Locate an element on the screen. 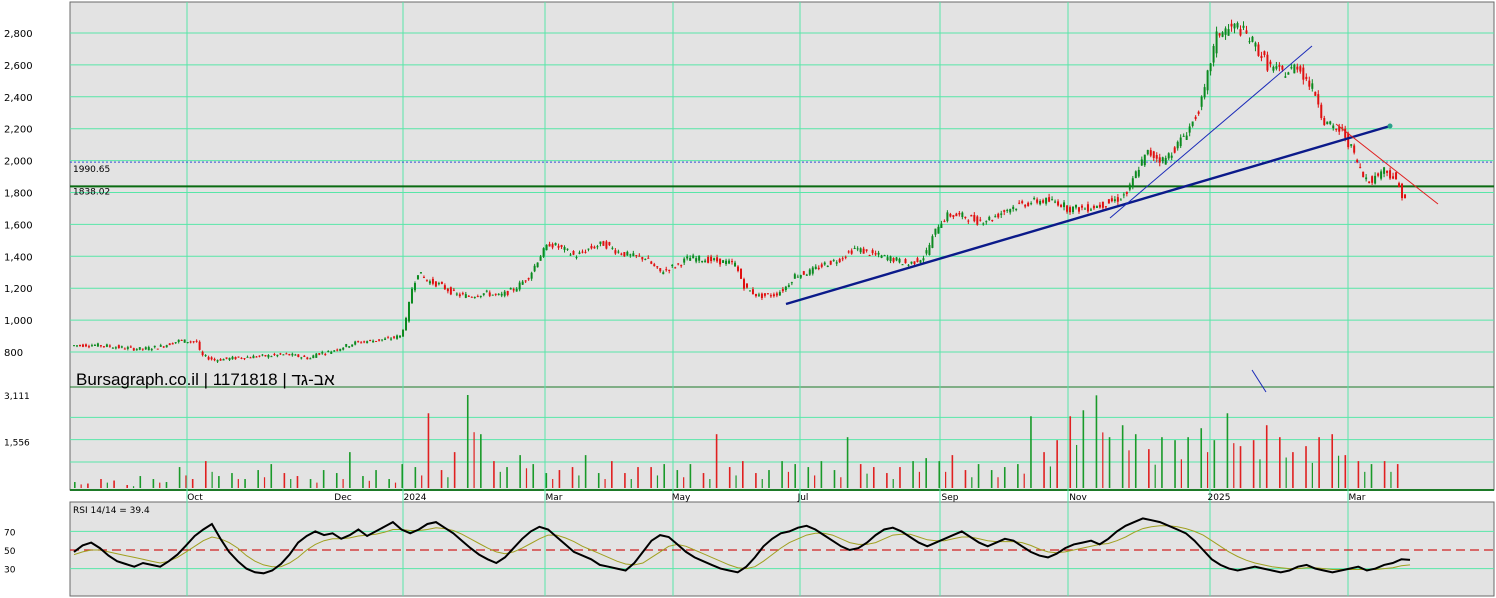 This screenshot has width=1496, height=598. x-tick-label: Oct is located at coordinates (195, 498).